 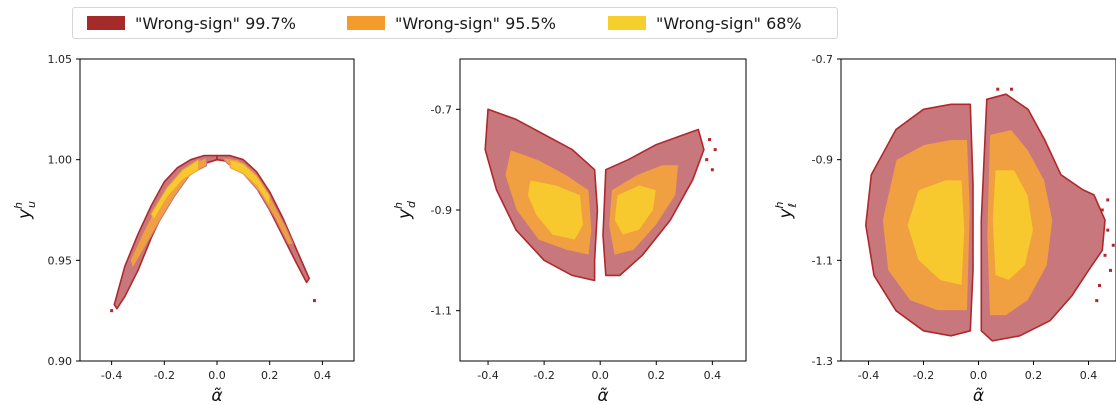 What do you see at coordinates (729, 23) in the screenshot?
I see `legend-label-68: "Wrong-sign" 68%` at bounding box center [729, 23].